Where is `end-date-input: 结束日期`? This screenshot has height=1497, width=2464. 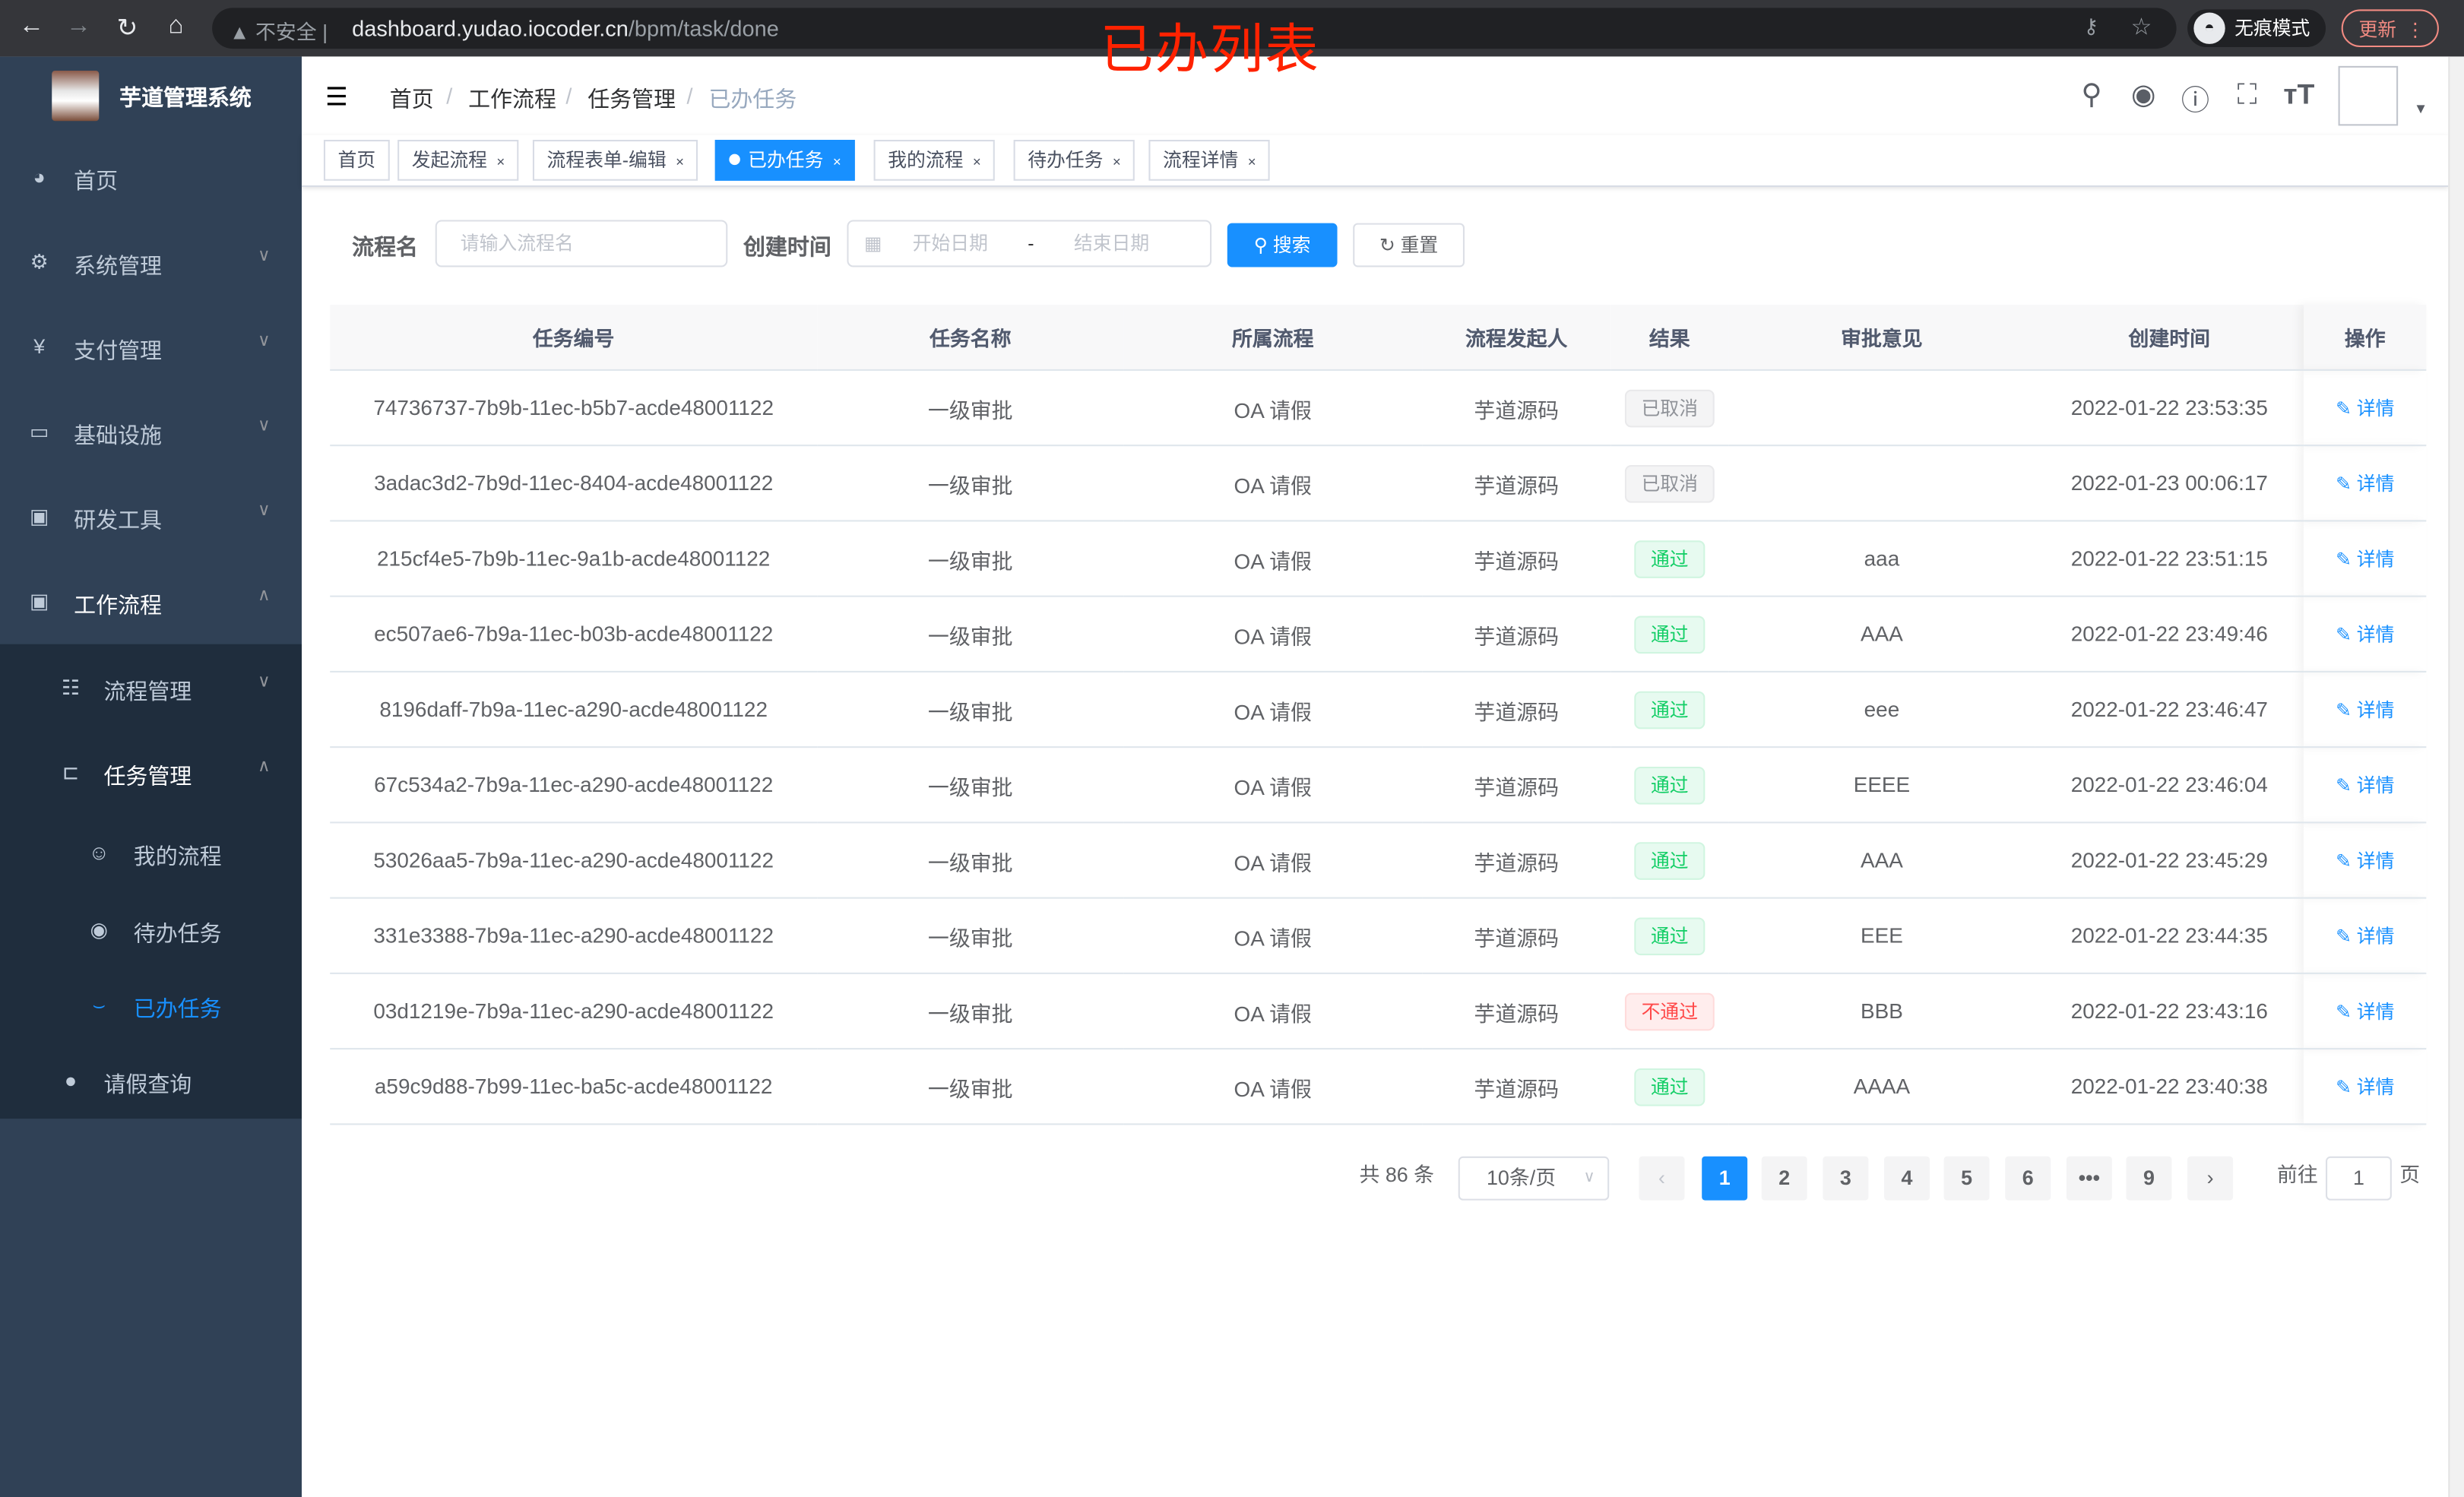 end-date-input: 结束日期 is located at coordinates (1111, 244).